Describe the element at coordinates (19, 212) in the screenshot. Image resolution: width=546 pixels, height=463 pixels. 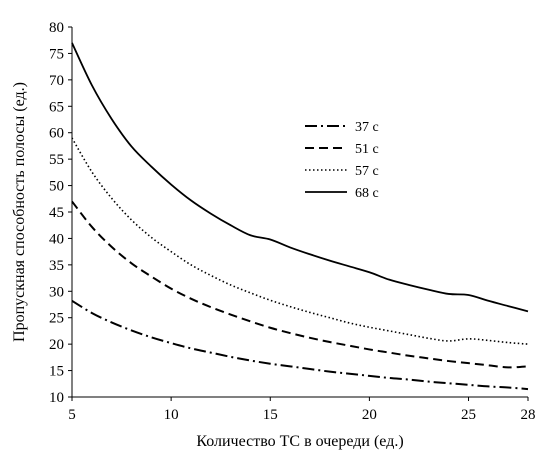
I see `y-axis-title: Пропускная способность полосы (ед.)` at that location.